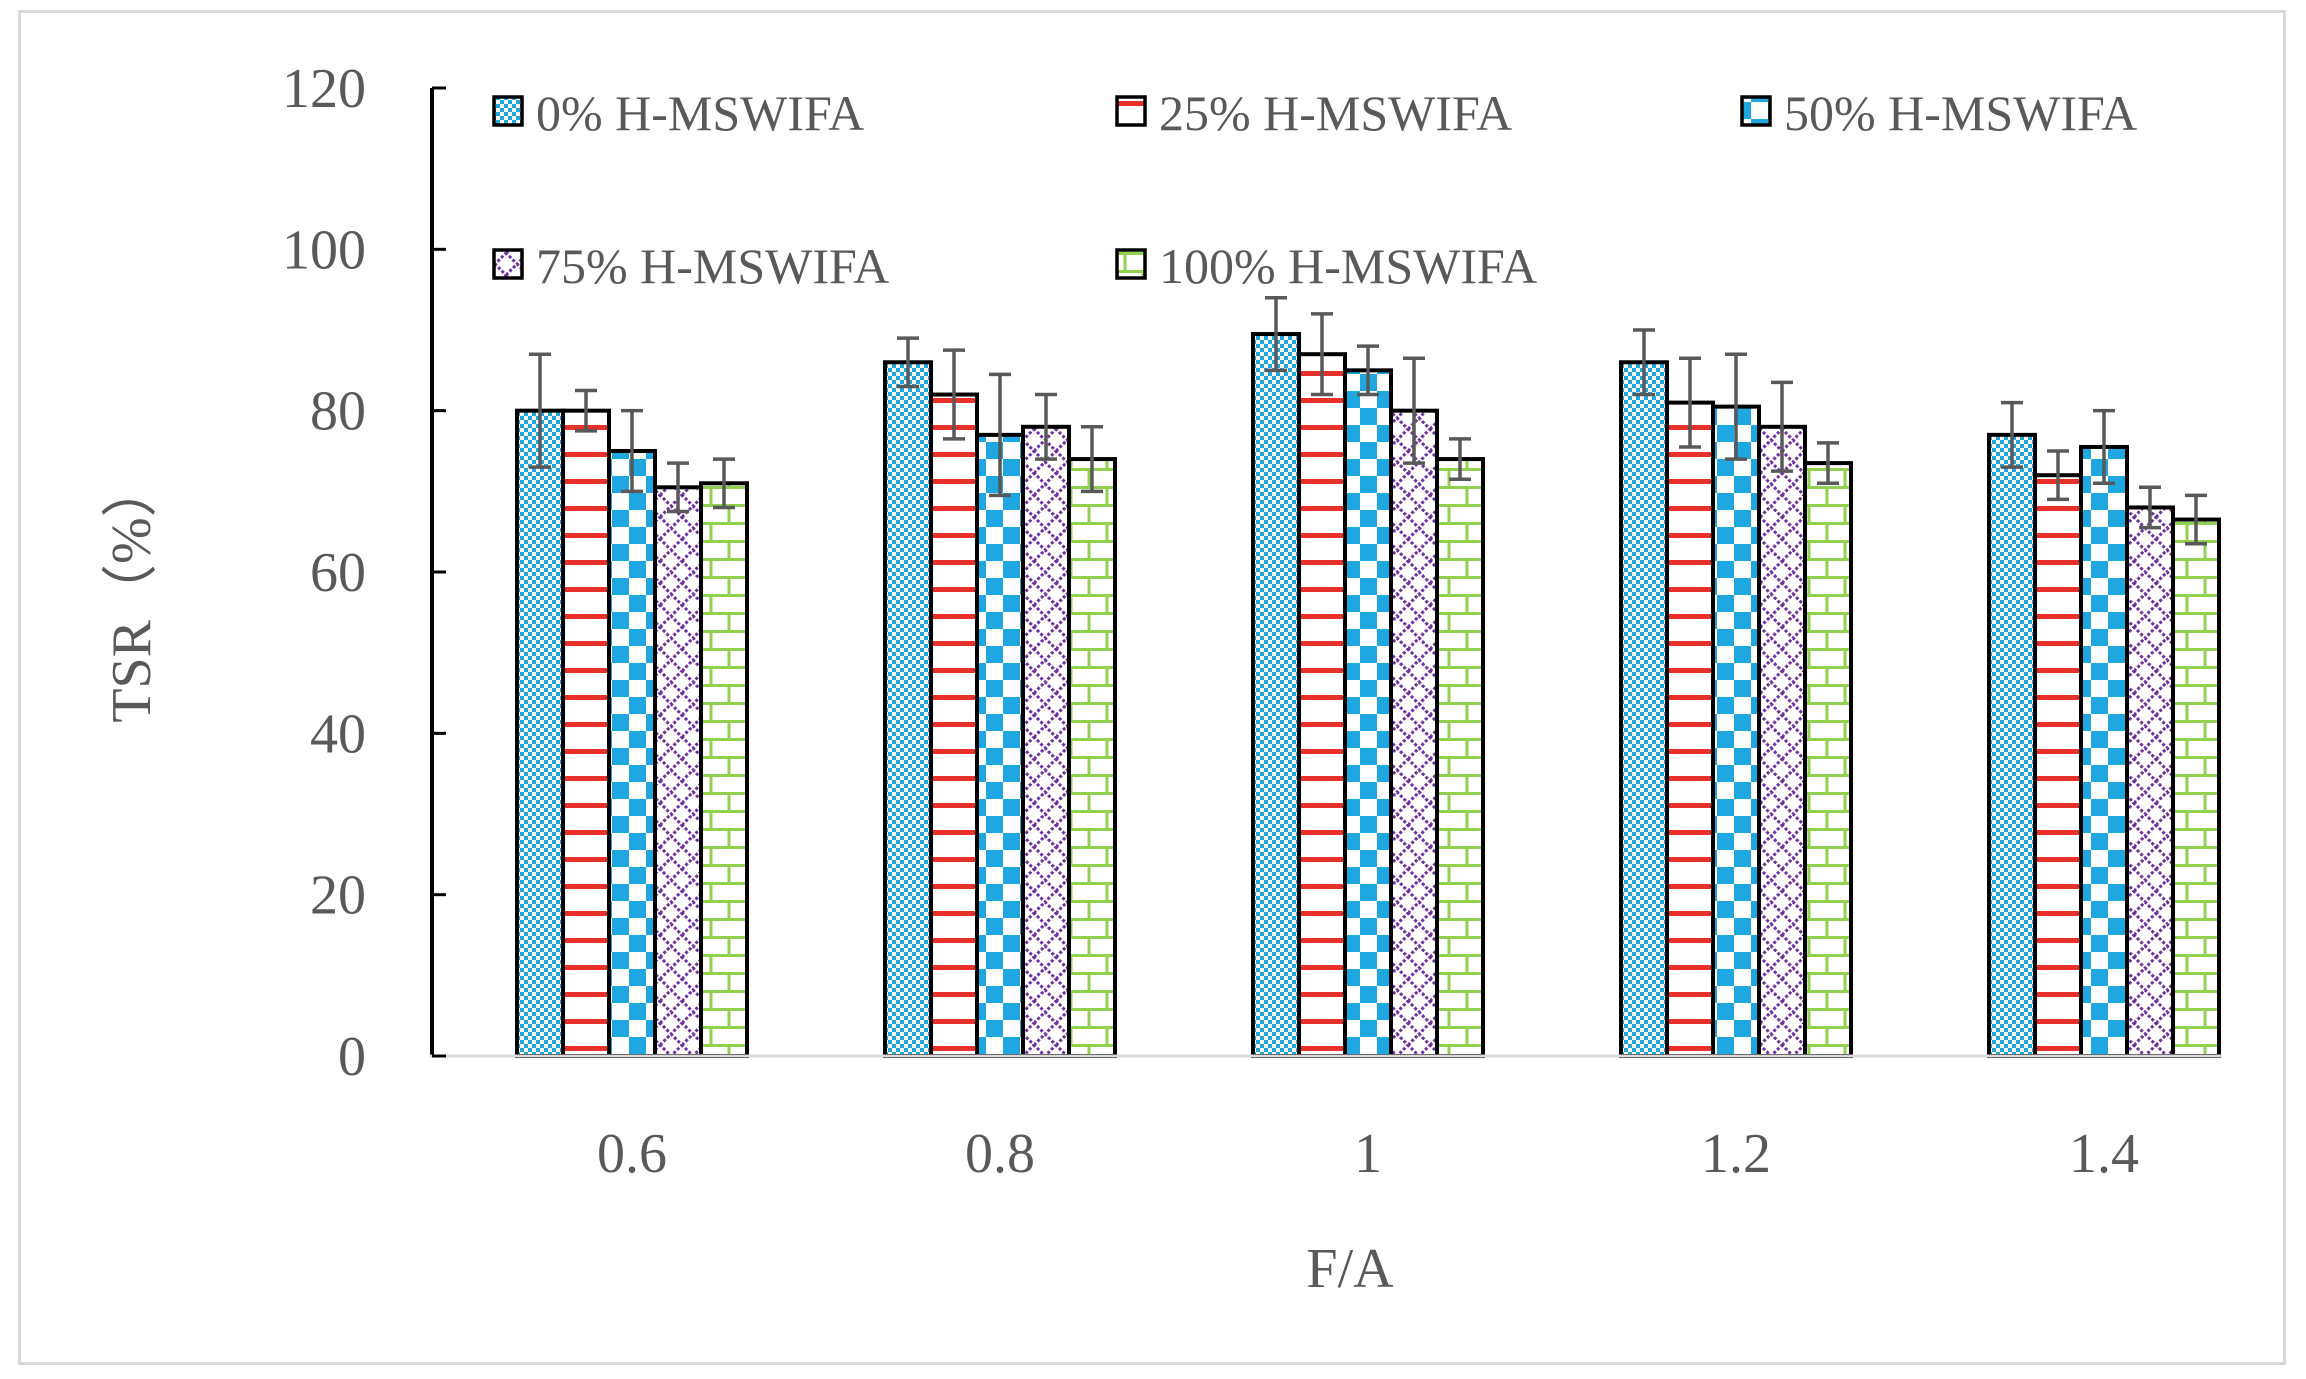 The width and height of the screenshot is (2306, 1379). I want to click on y-tick-label: 20, so click(338, 896).